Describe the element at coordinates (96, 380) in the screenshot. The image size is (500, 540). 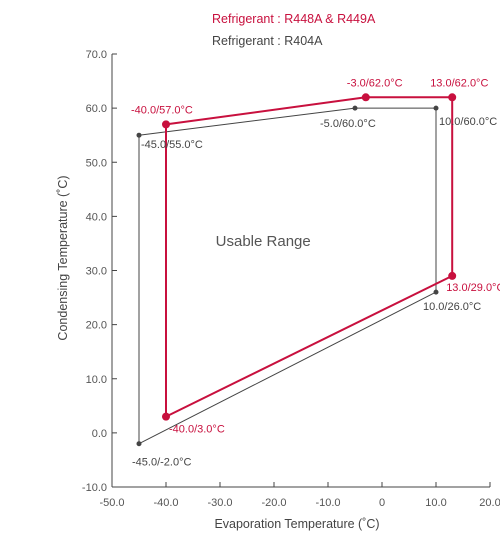
I see `y-tick-label: 10.0` at that location.